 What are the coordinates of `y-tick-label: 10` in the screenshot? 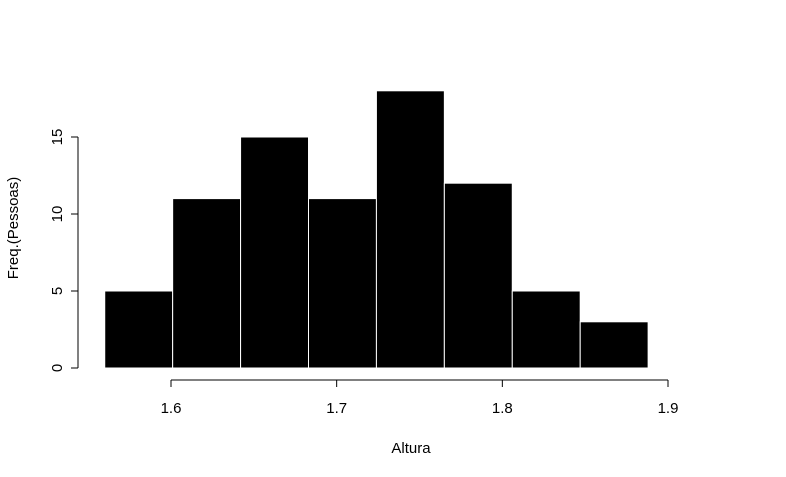 It's located at (57, 214).